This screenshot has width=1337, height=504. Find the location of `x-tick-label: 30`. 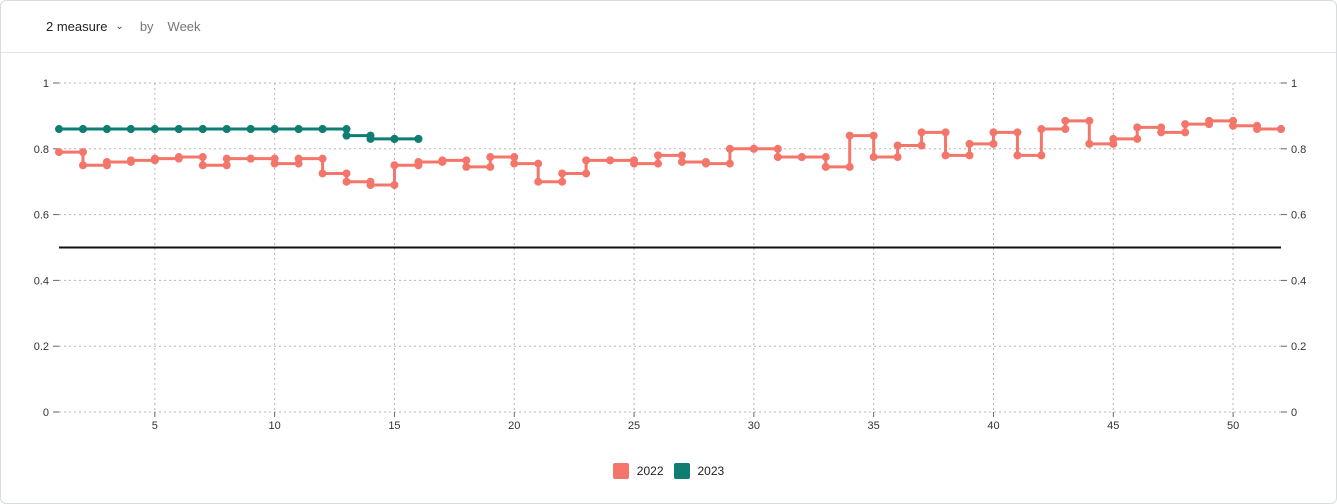

x-tick-label: 30 is located at coordinates (754, 426).